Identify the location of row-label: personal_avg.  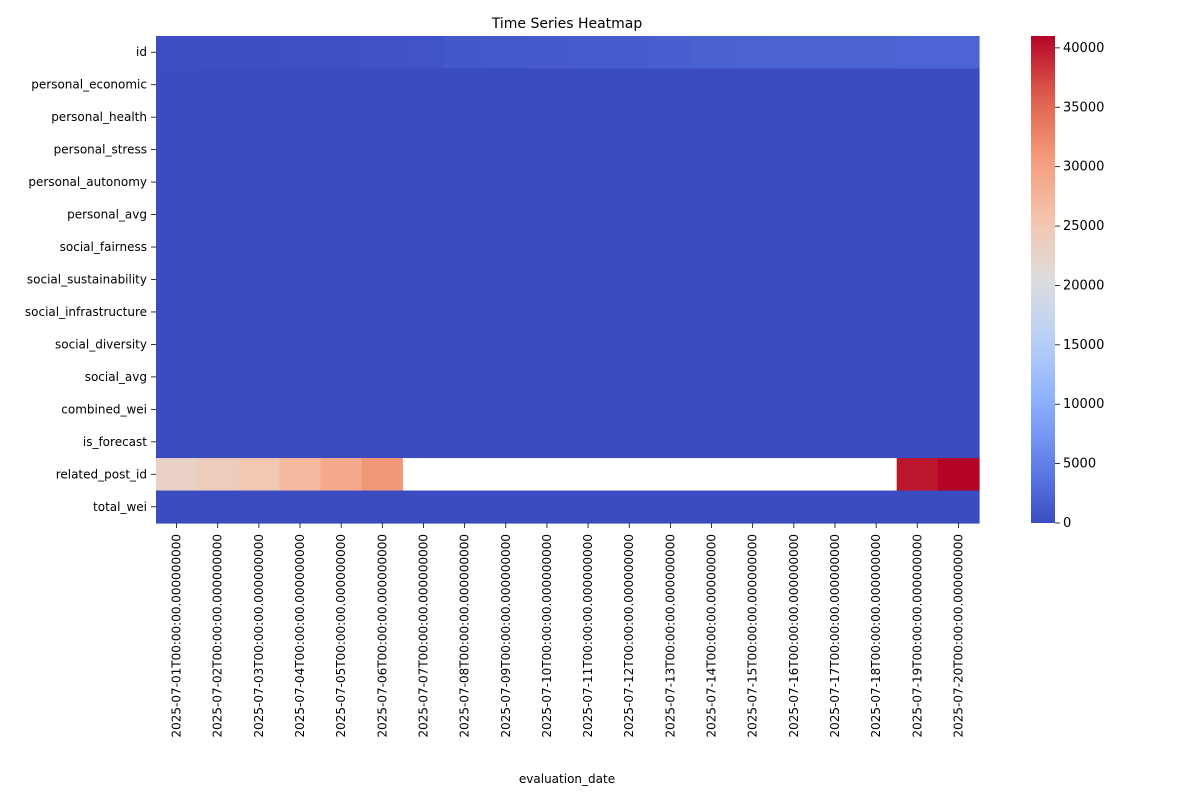
(107, 215).